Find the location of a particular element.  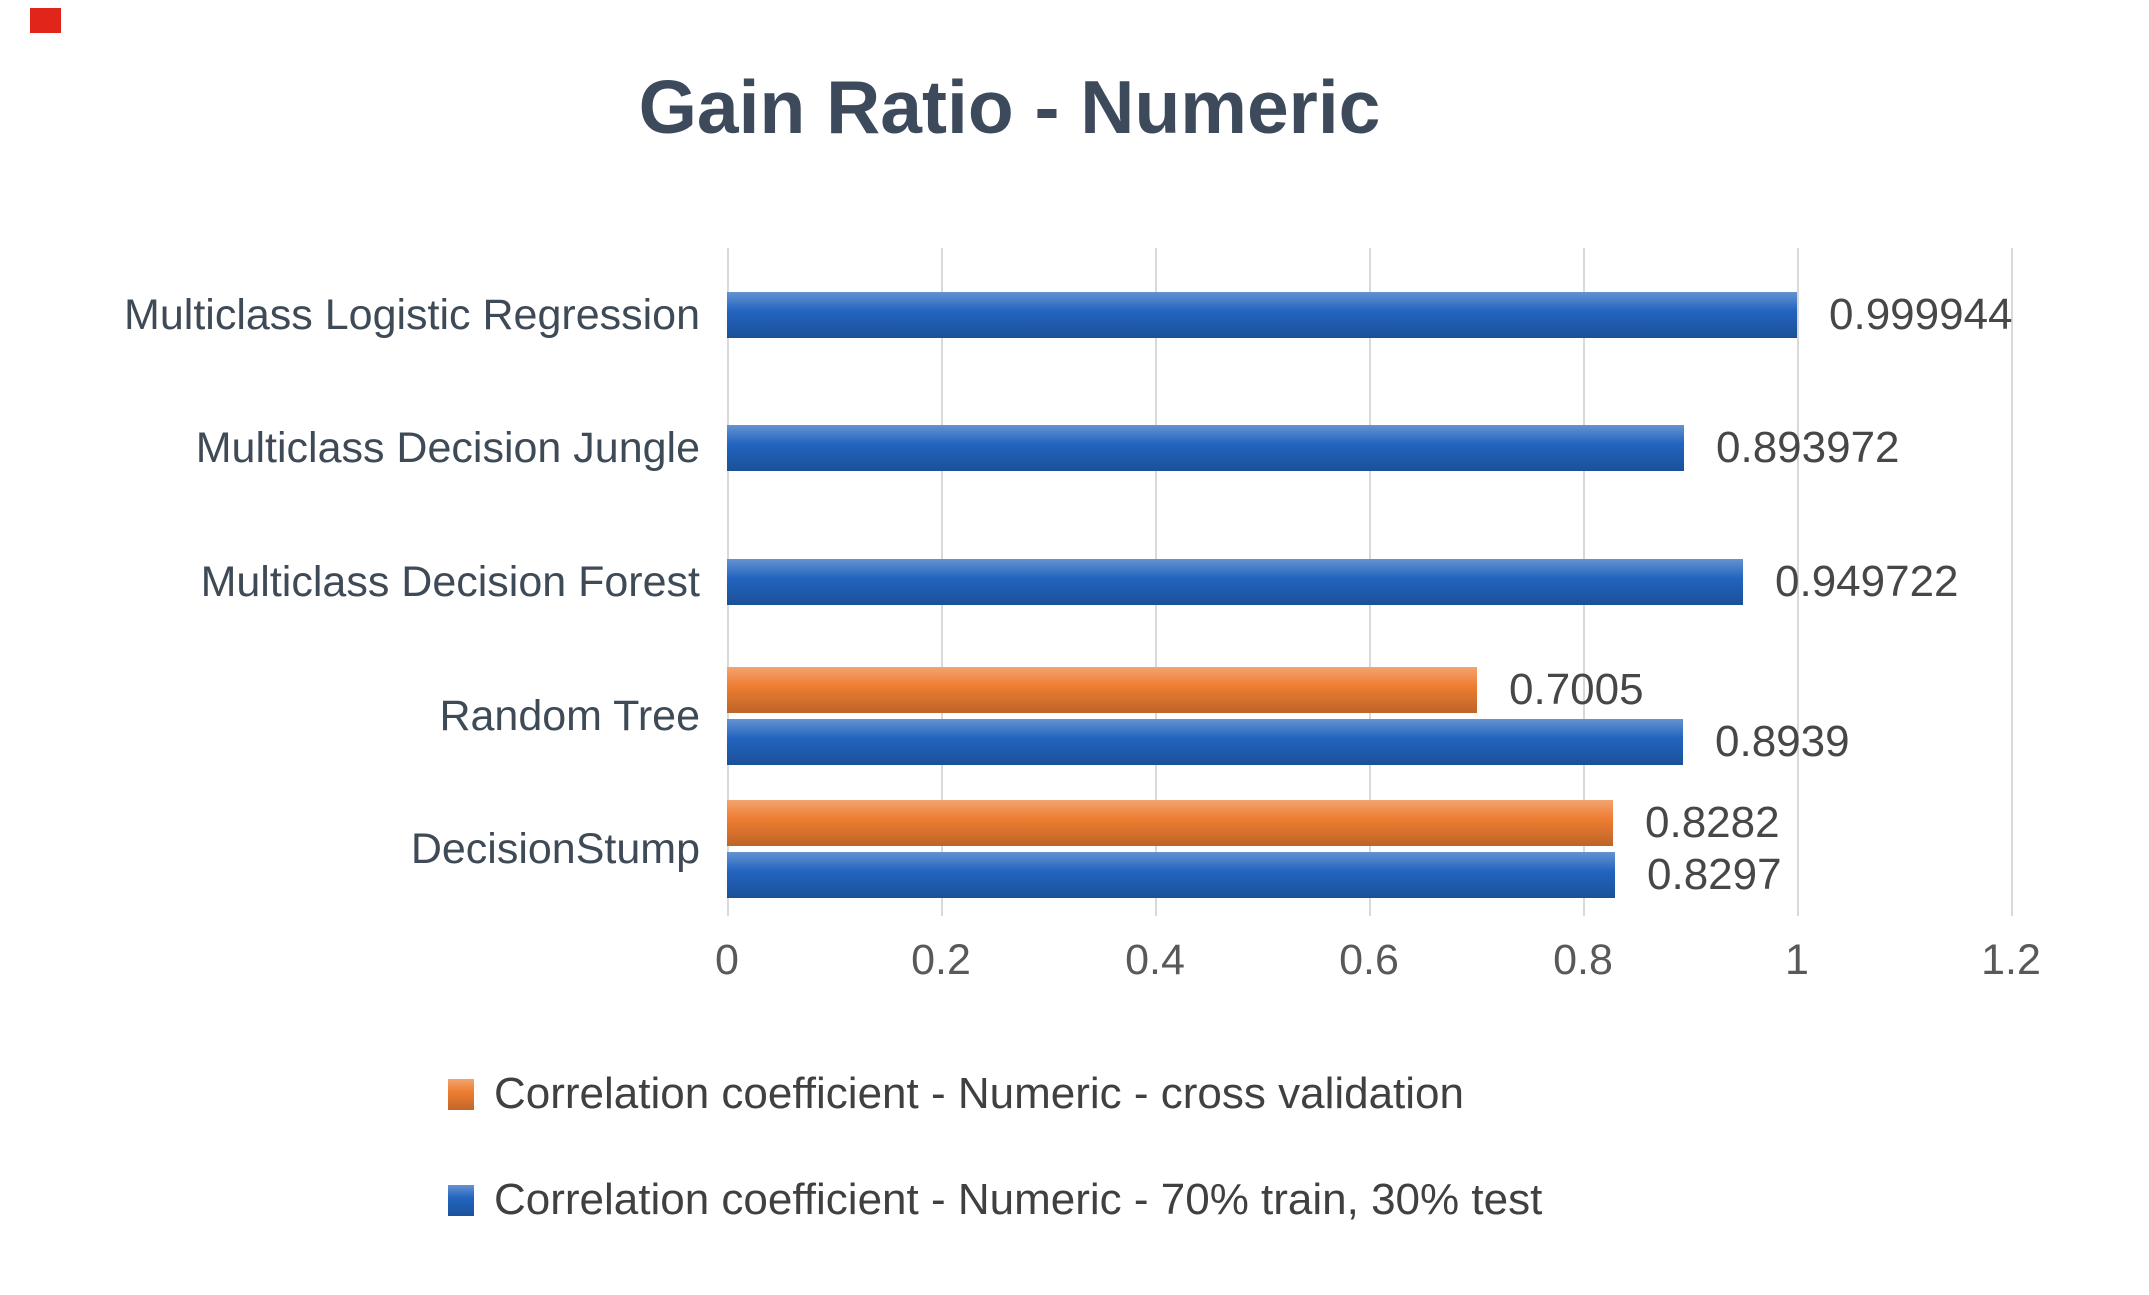

value-label: 0.8282 is located at coordinates (1712, 822).